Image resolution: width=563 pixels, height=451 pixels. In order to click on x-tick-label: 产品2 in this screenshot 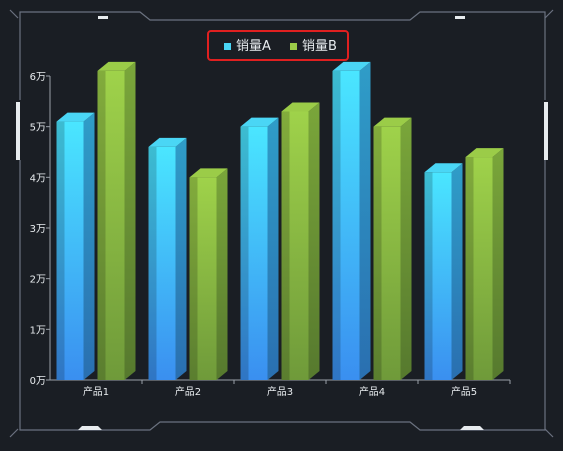, I will do `click(188, 391)`.